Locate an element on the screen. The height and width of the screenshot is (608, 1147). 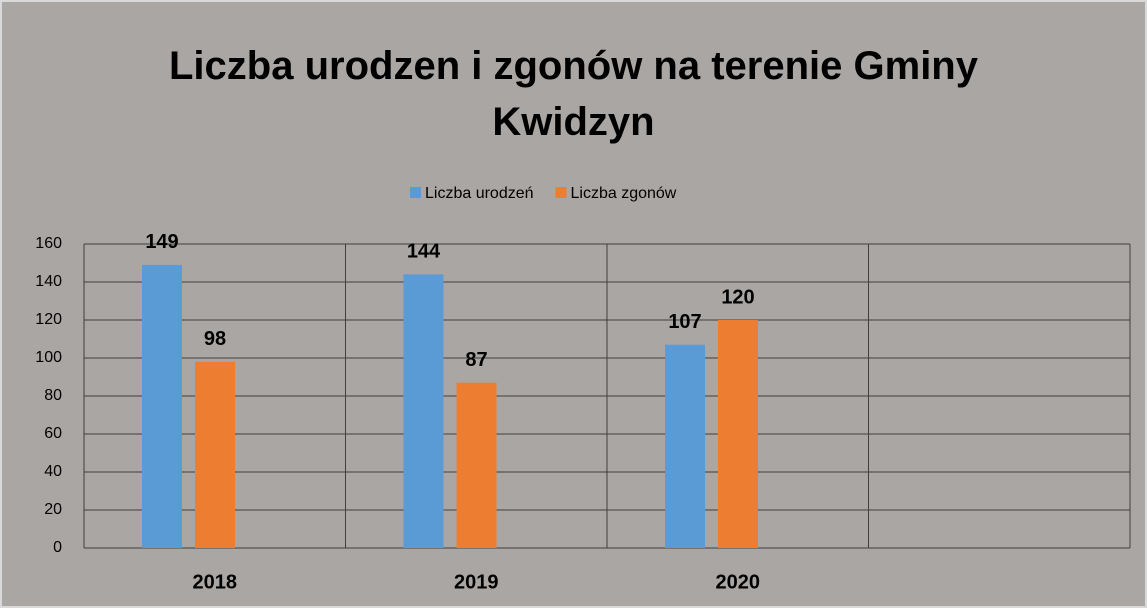
data-label: 98 is located at coordinates (215, 339).